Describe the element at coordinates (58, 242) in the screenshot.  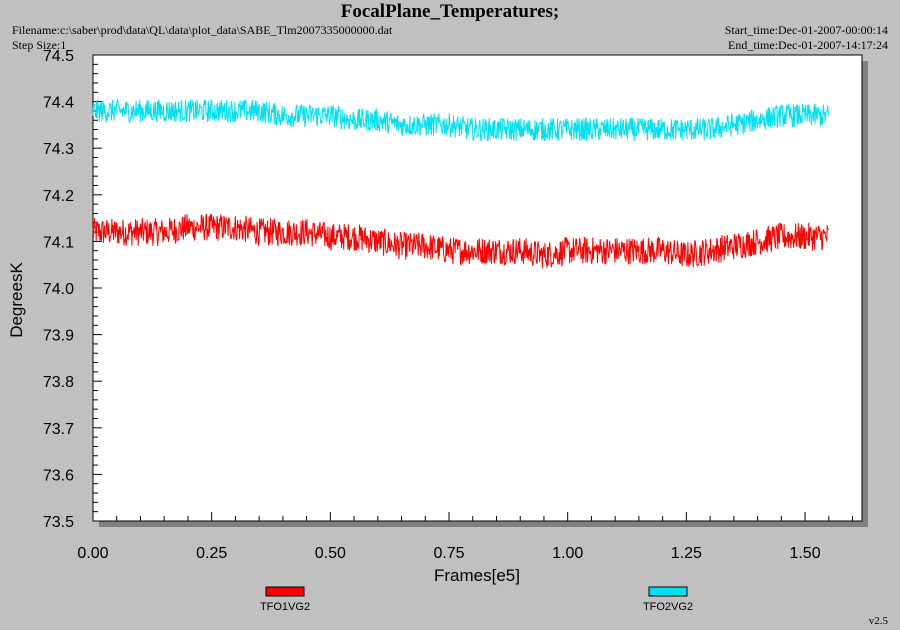
I see `y-tick-label: 74.1` at that location.